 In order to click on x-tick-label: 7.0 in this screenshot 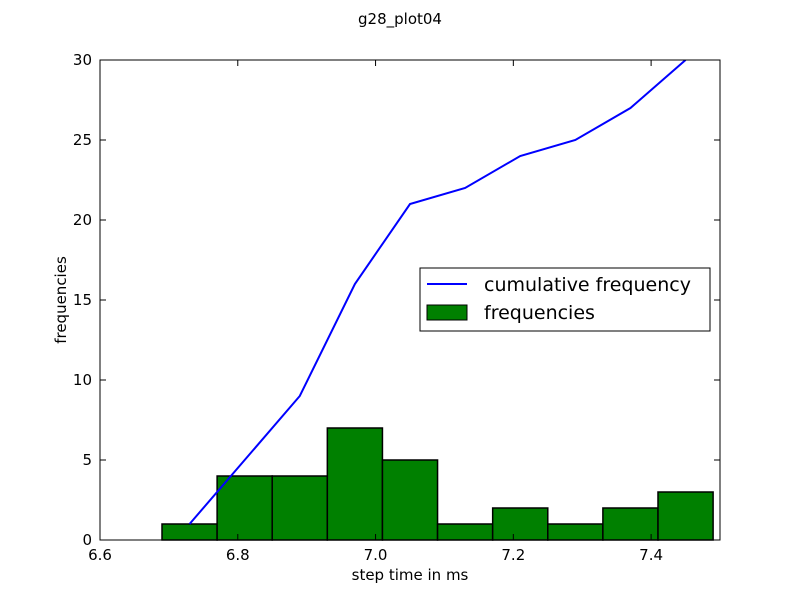, I will do `click(376, 555)`.